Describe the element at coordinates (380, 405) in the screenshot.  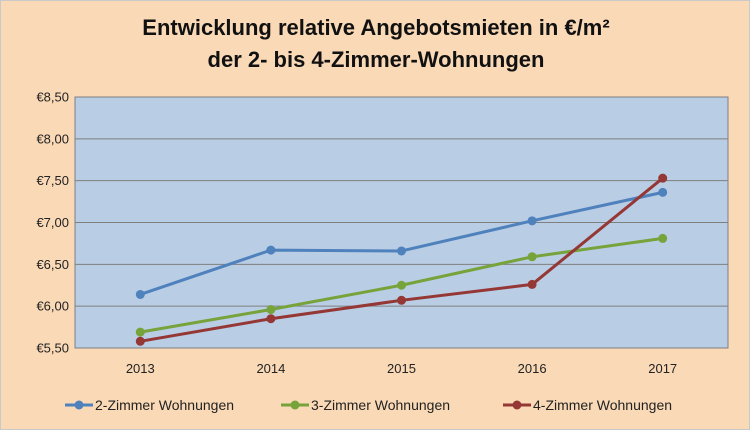
I see `legend-label: 3-Zimmer Wohnungen` at that location.